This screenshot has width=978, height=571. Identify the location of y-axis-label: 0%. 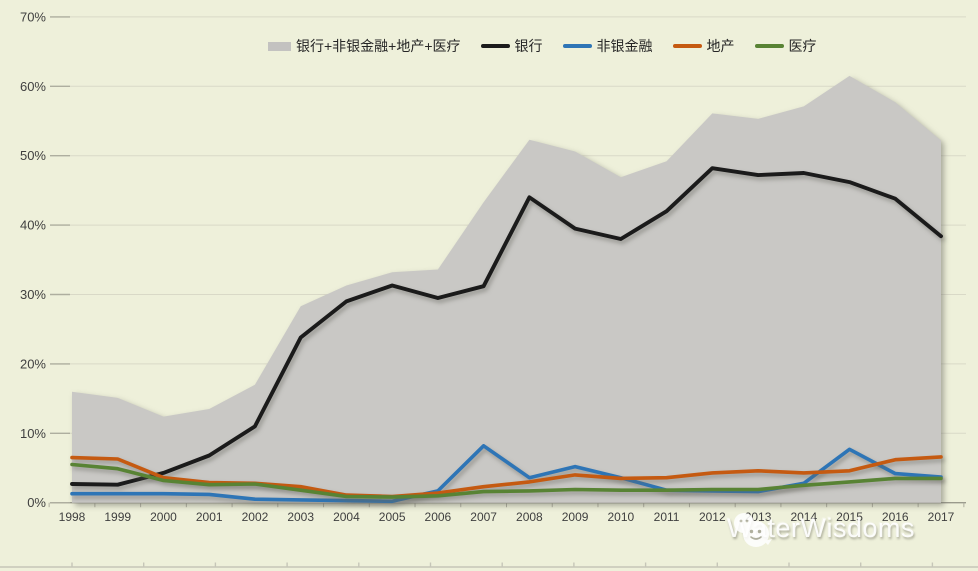
(36, 502).